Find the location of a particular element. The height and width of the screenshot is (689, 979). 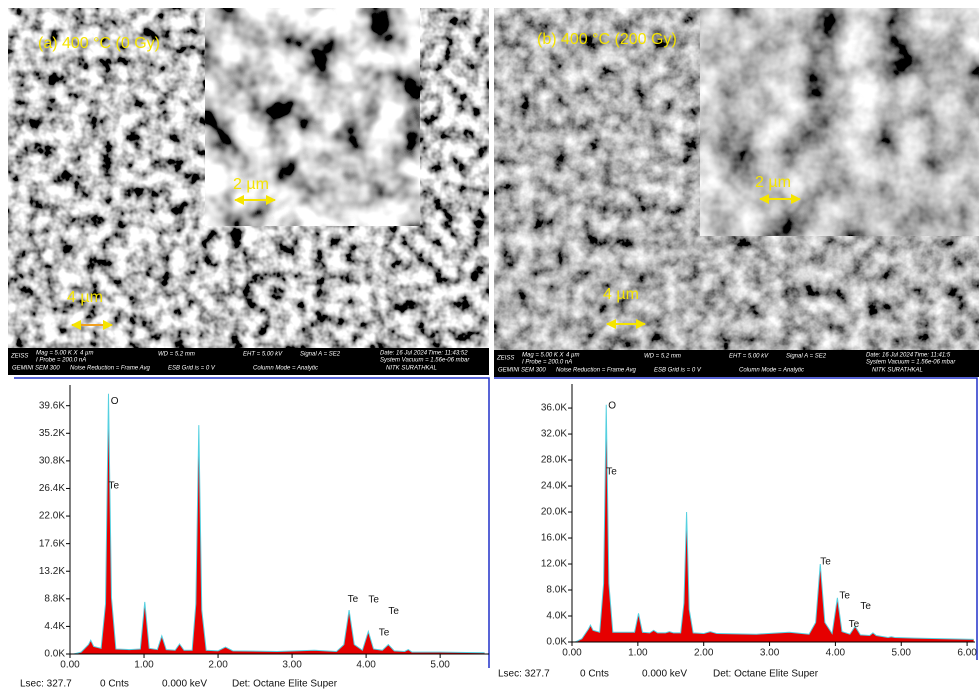

y-tick-label: 35.2K is located at coordinates (52, 433).